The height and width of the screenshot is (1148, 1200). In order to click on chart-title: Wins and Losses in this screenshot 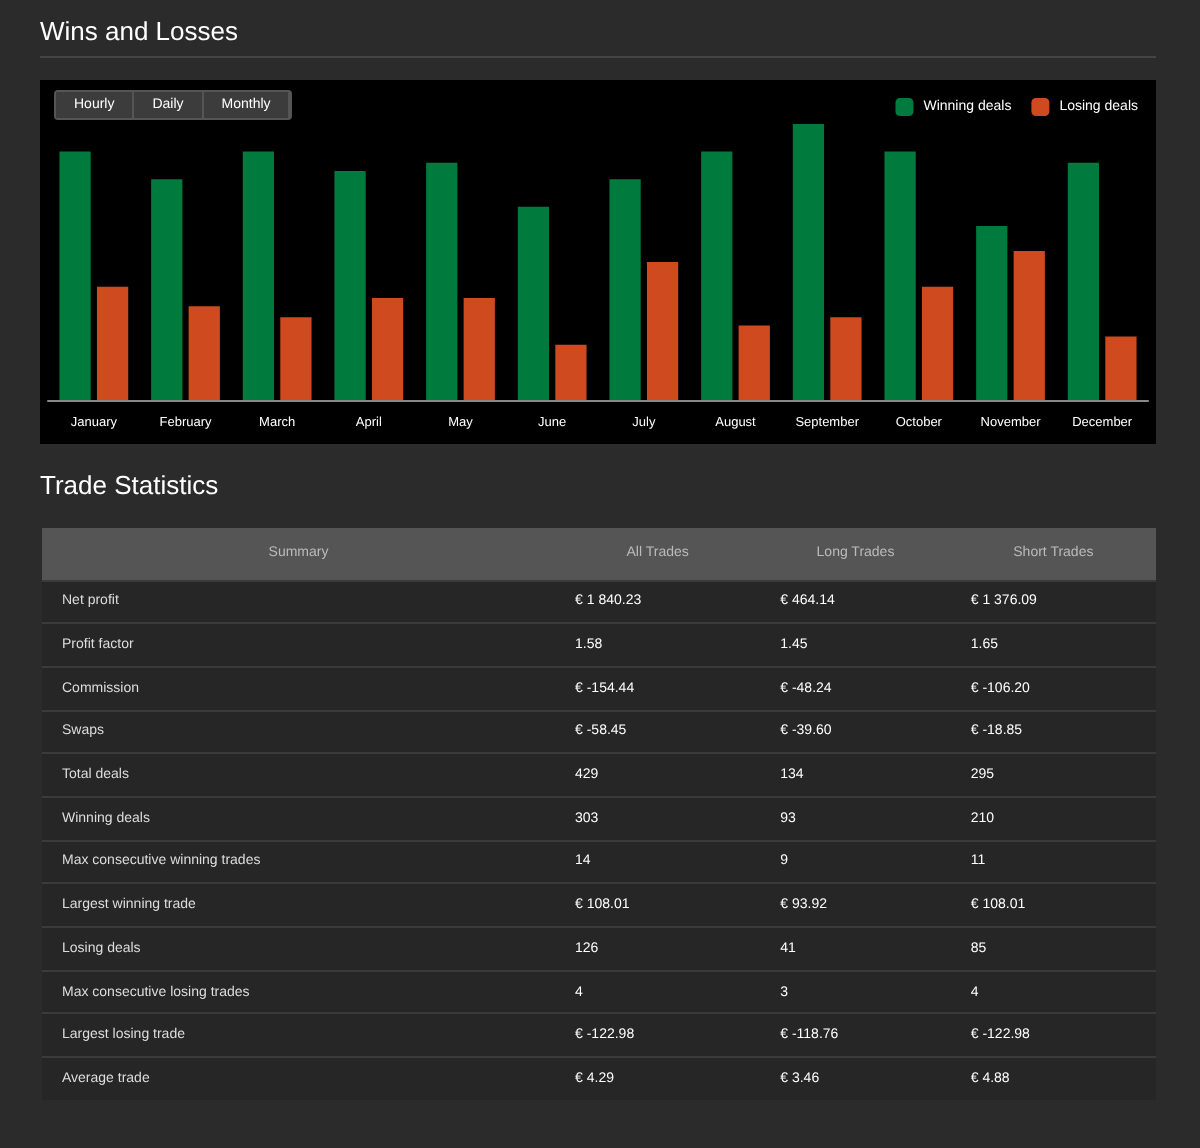, I will do `click(598, 37)`.